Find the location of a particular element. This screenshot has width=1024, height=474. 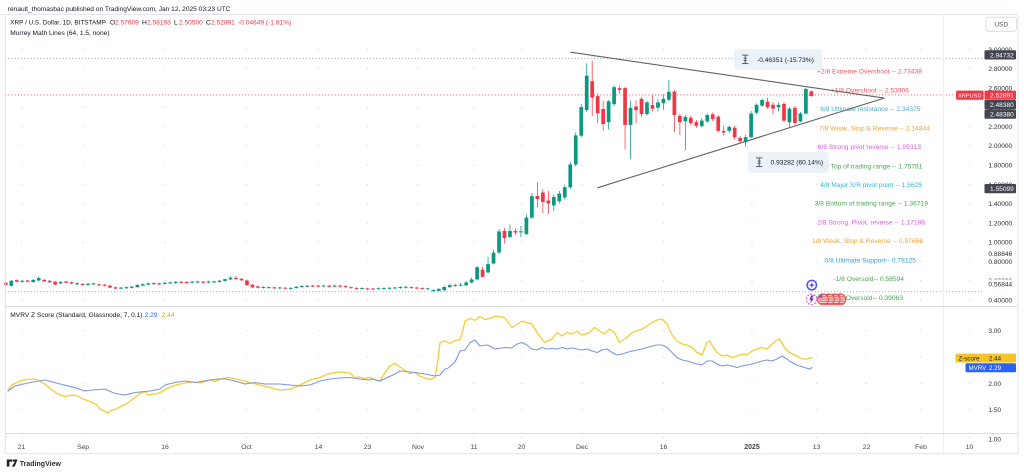

svg-text:XRP / U.S. Dollar, 1D, BITSTAM: XRP / U.S. Dollar, 1D, BITSTAMP is located at coordinates (58, 23).